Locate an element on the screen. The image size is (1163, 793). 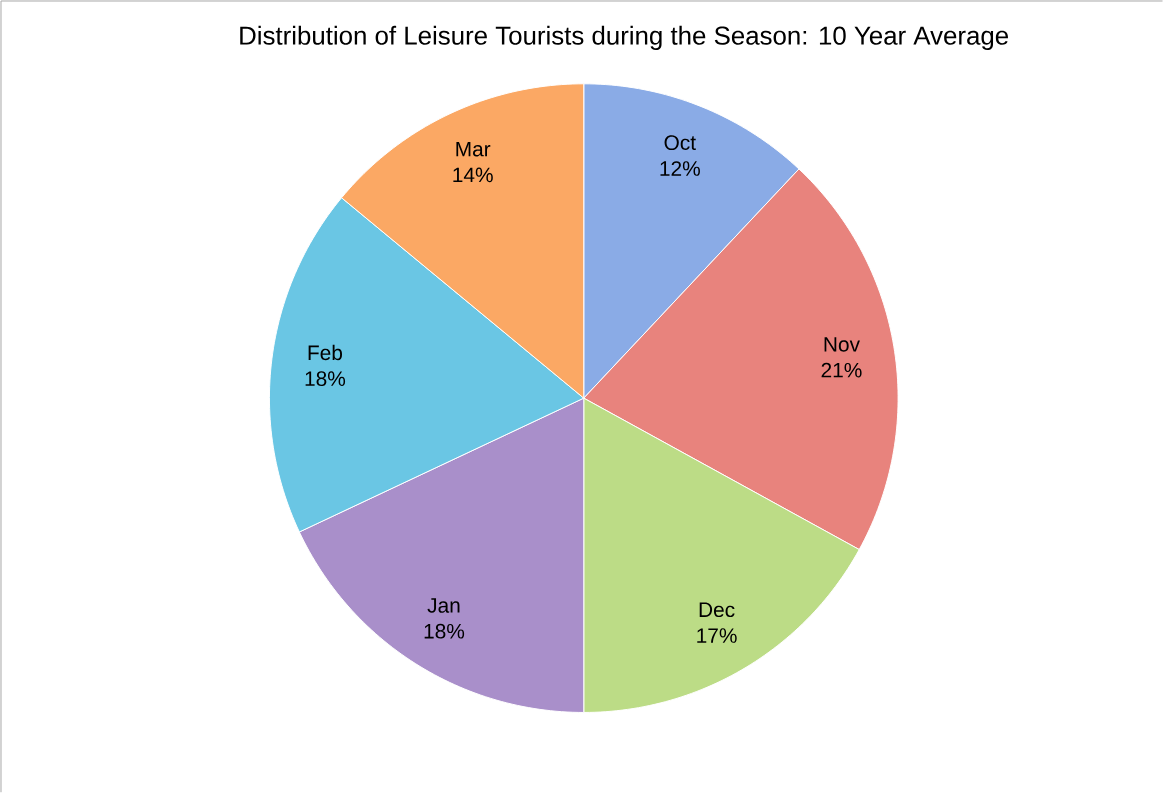
data-label: 14% is located at coordinates (473, 175).